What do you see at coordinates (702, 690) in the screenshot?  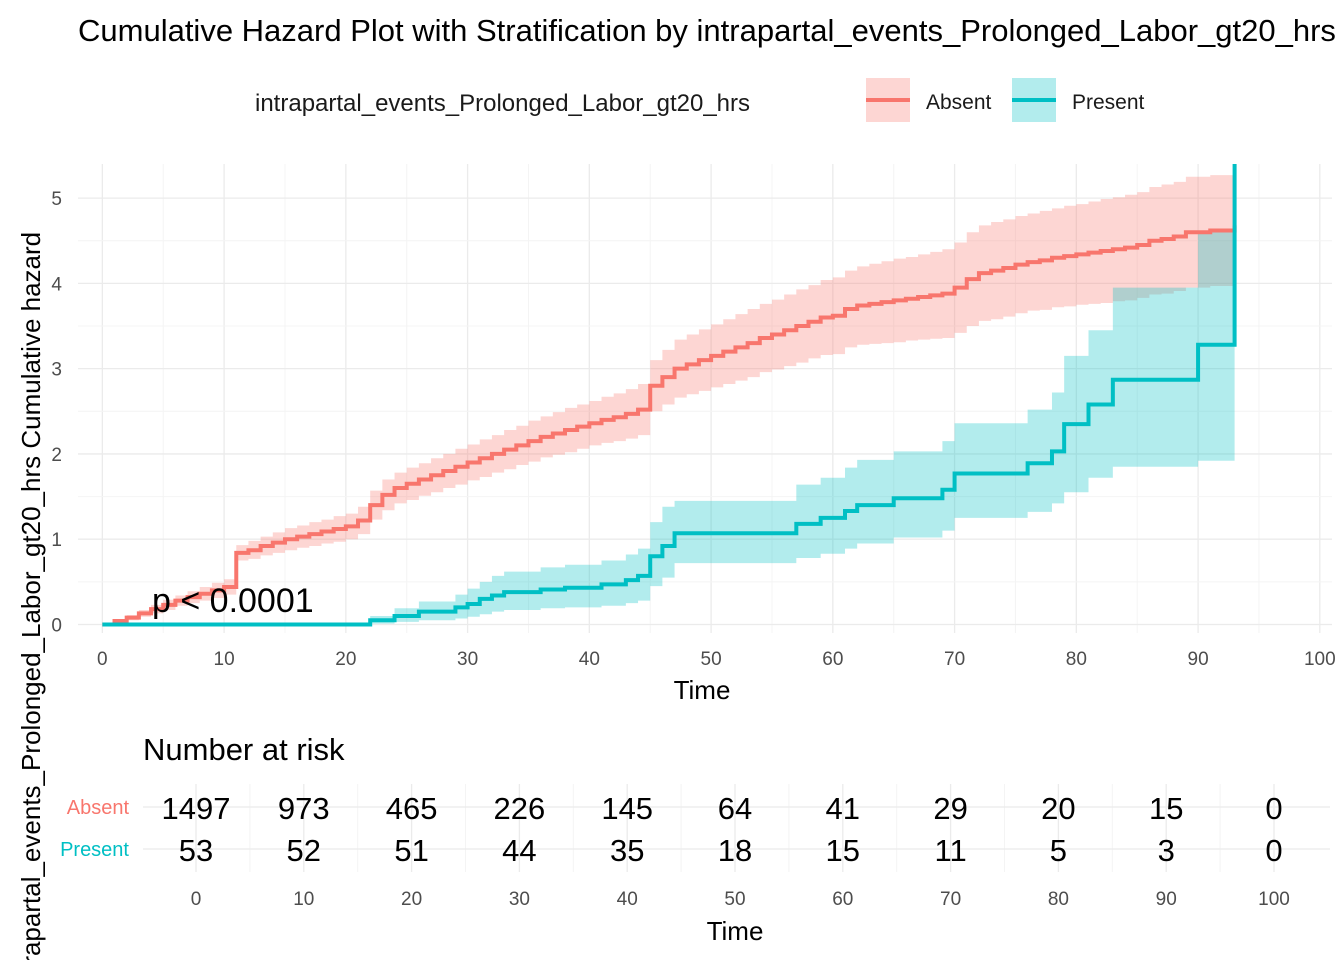 I see `x-axis-label: Time` at bounding box center [702, 690].